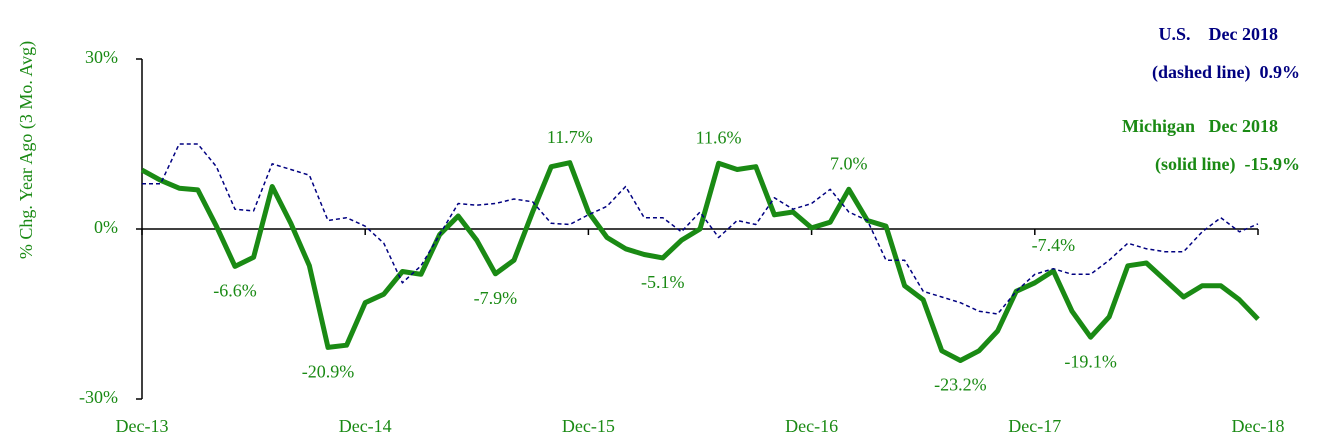 This screenshot has width=1318, height=441. What do you see at coordinates (142, 426) in the screenshot?
I see `x-tick-label: Dec-13` at bounding box center [142, 426].